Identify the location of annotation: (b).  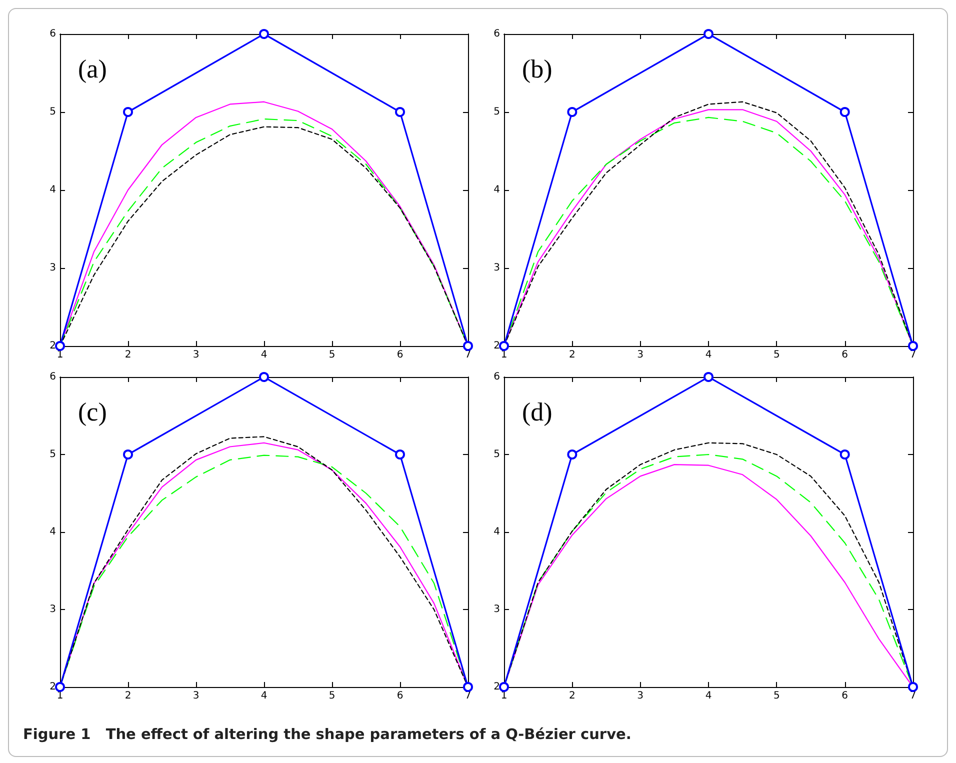
(537, 69).